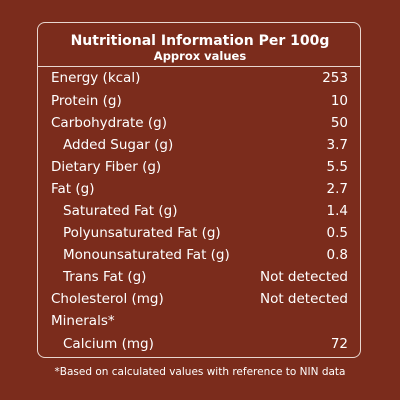 The height and width of the screenshot is (400, 400). I want to click on subtitle: Approx values, so click(200, 56).